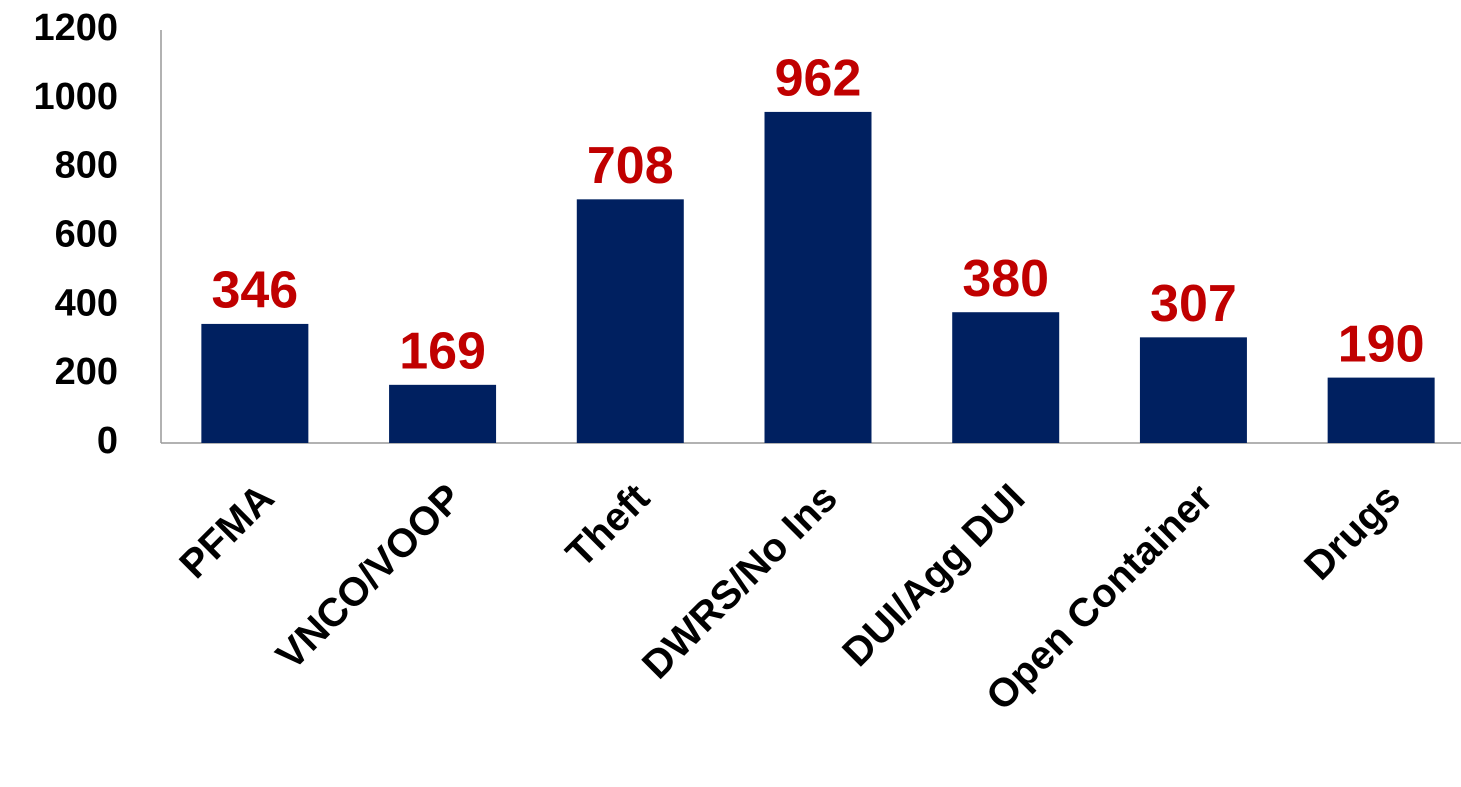 Image resolution: width=1461 pixels, height=787 pixels. Describe the element at coordinates (86, 235) in the screenshot. I see `y-tick-label: 600` at that location.